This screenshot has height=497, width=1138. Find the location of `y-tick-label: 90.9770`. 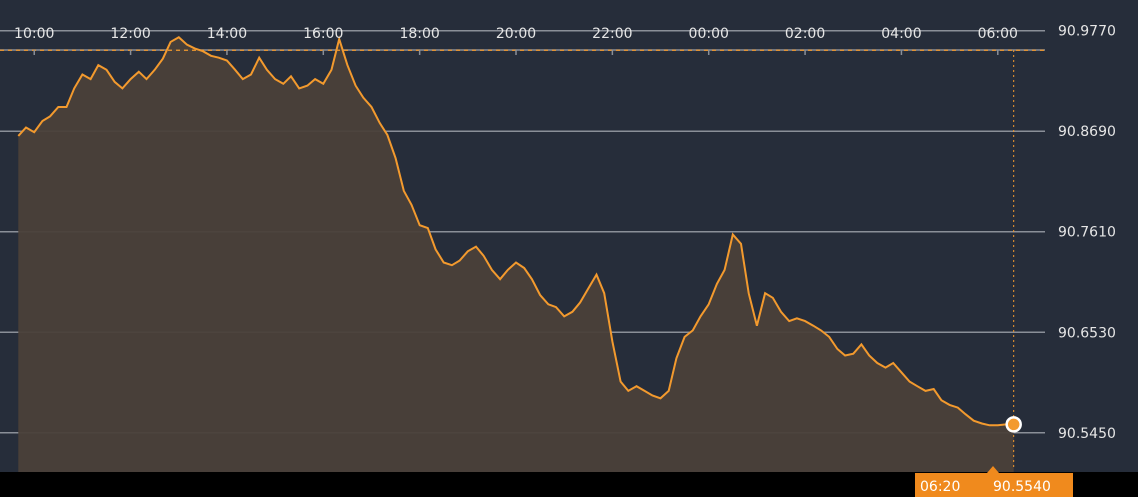

y-tick-label: 90.9770 is located at coordinates (1087, 32).